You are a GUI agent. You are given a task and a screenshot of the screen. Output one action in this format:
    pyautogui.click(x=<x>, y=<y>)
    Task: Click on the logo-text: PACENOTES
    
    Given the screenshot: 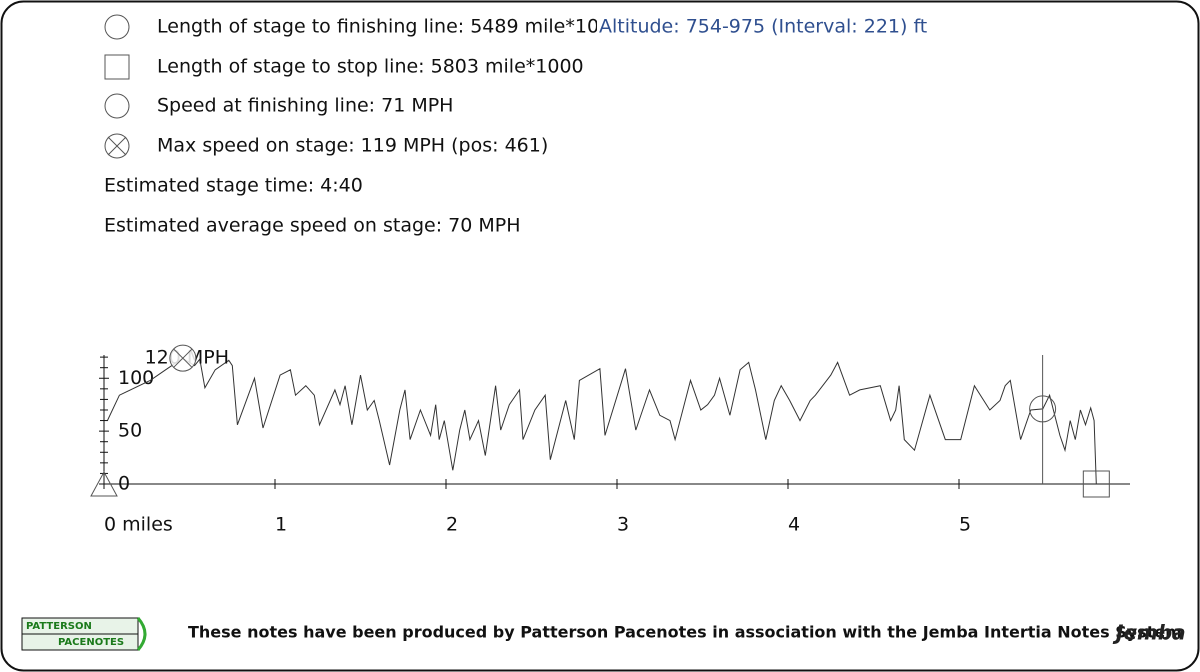 What is the action you would take?
    pyautogui.click(x=91, y=642)
    